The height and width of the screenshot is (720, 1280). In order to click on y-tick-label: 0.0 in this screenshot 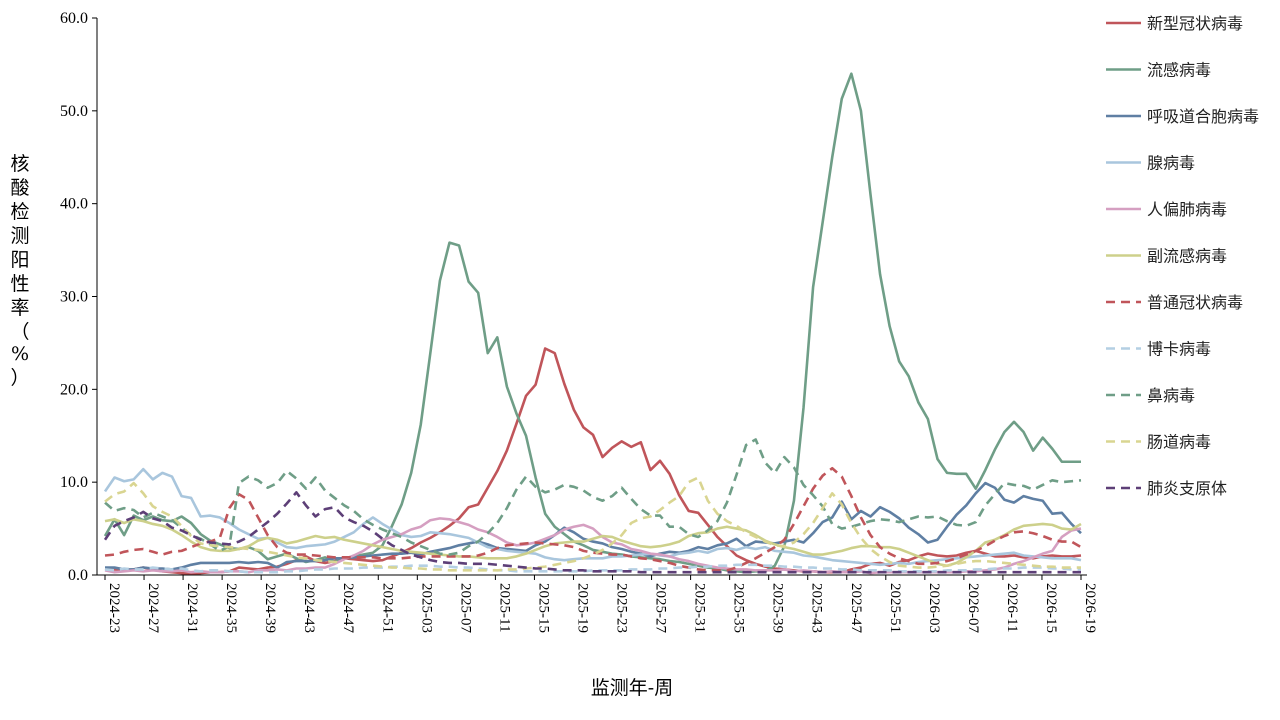, I will do `click(78, 575)`.